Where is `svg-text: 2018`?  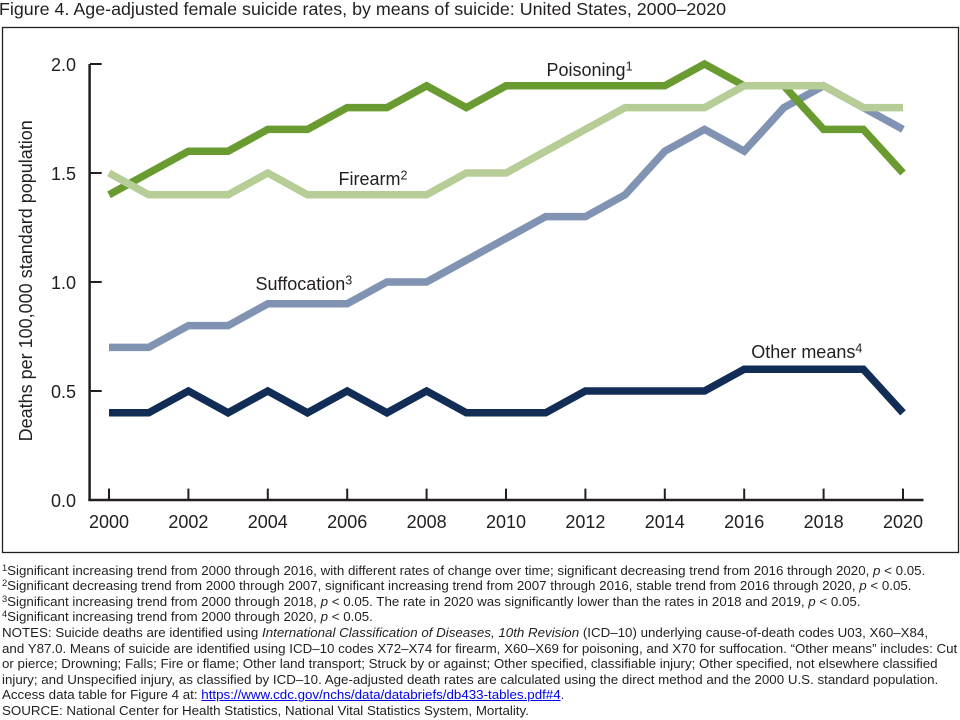
svg-text: 2018 is located at coordinates (824, 522).